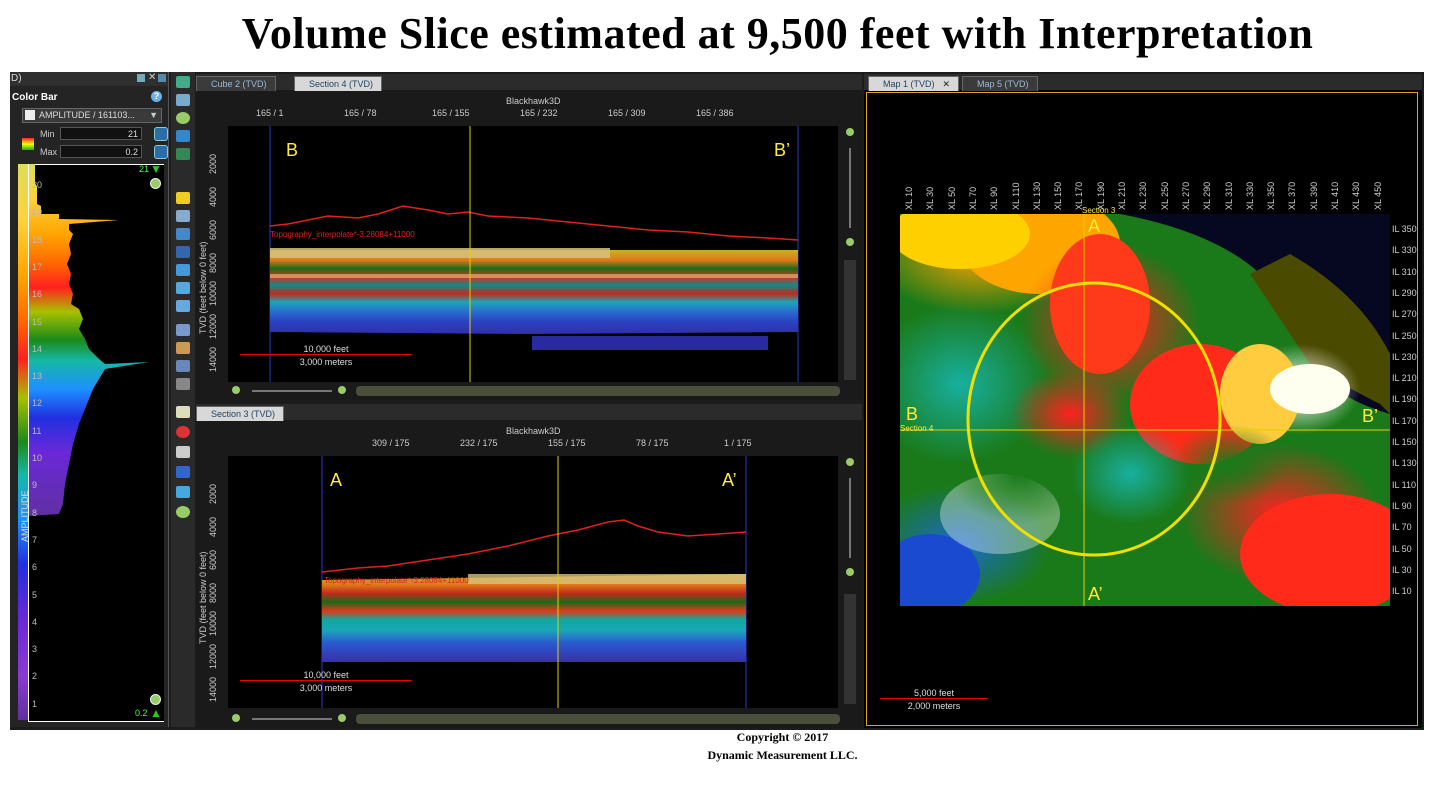 This screenshot has width=1435, height=790. What do you see at coordinates (183, 252) in the screenshot?
I see `arrow-down-icon` at bounding box center [183, 252].